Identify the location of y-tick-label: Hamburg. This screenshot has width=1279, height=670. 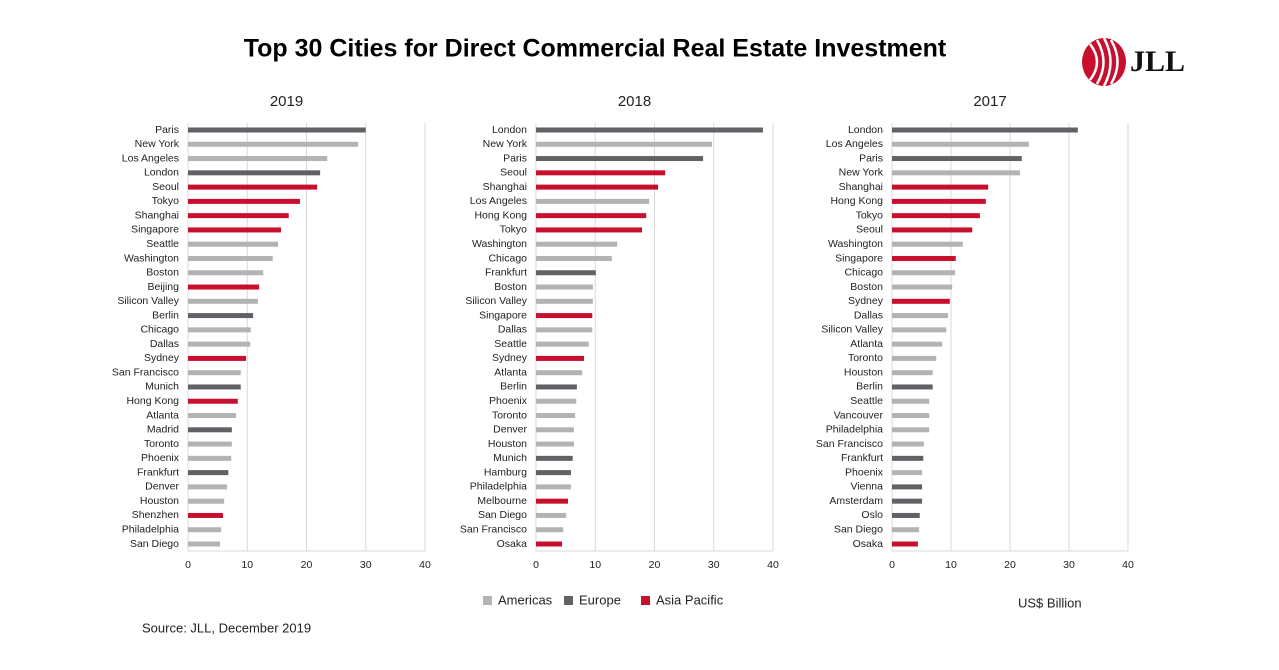
(505, 472).